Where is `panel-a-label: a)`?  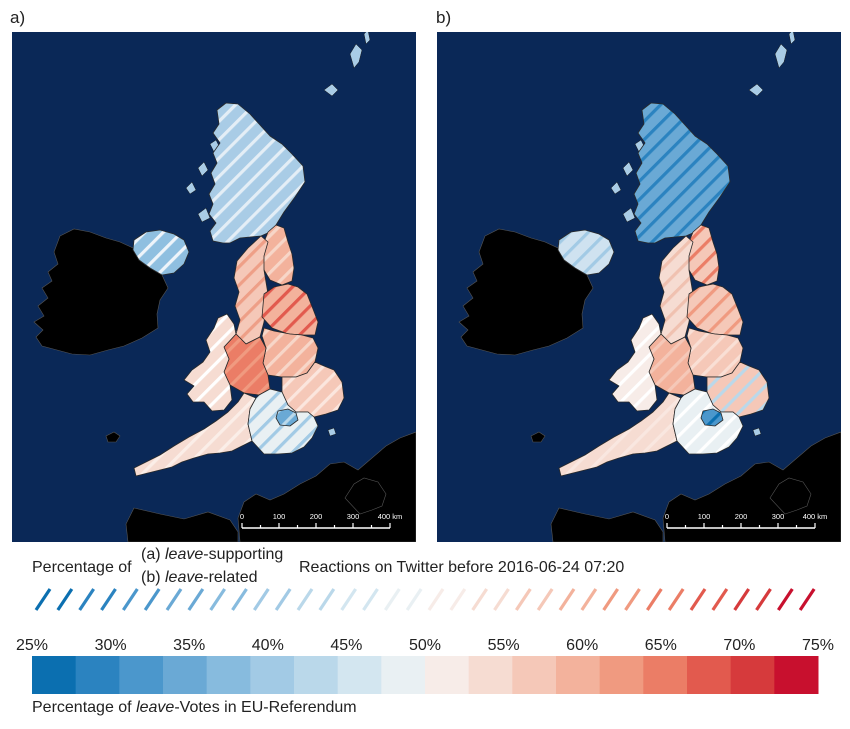 panel-a-label: a) is located at coordinates (18, 17).